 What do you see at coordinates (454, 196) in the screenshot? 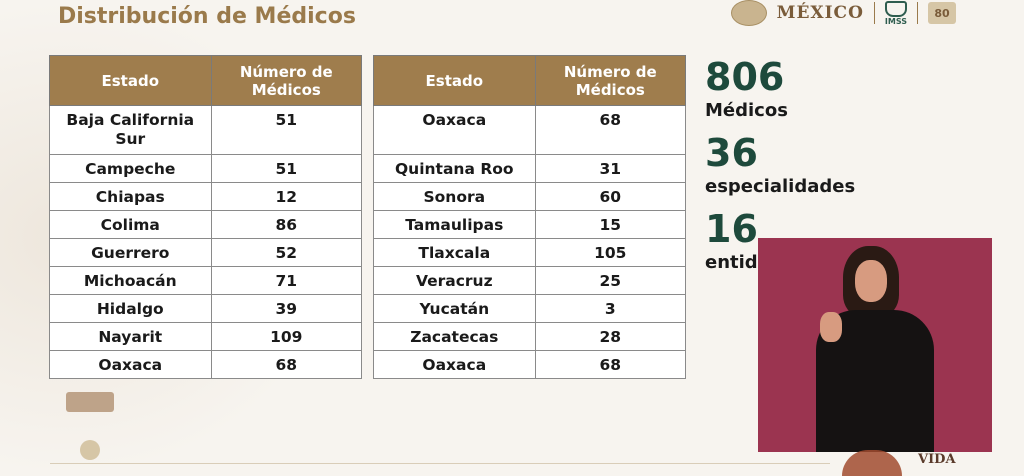
I see `cell-estado: Sonora` at bounding box center [454, 196].